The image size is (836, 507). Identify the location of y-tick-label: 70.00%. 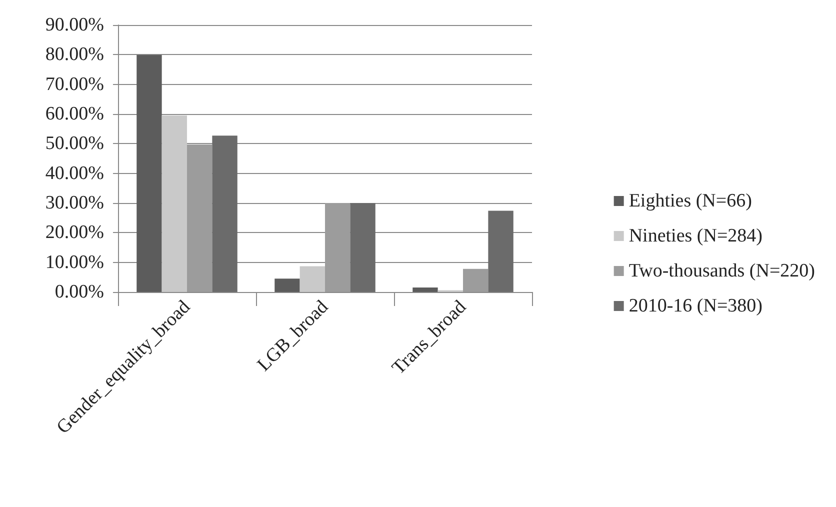
(74, 84).